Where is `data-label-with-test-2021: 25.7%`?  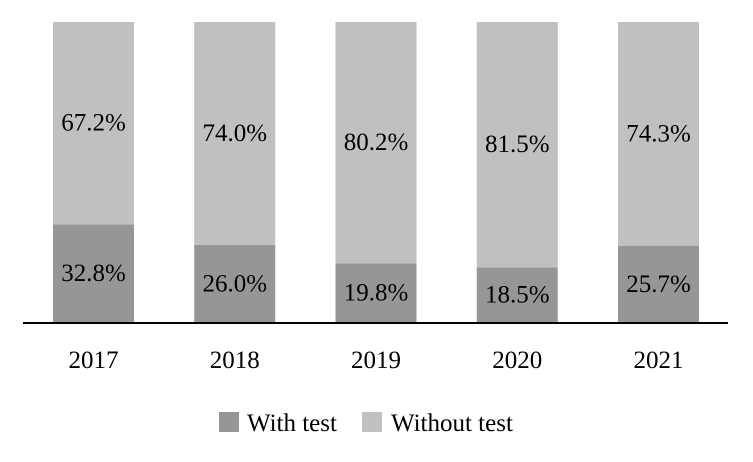
data-label-with-test-2021: 25.7% is located at coordinates (658, 284).